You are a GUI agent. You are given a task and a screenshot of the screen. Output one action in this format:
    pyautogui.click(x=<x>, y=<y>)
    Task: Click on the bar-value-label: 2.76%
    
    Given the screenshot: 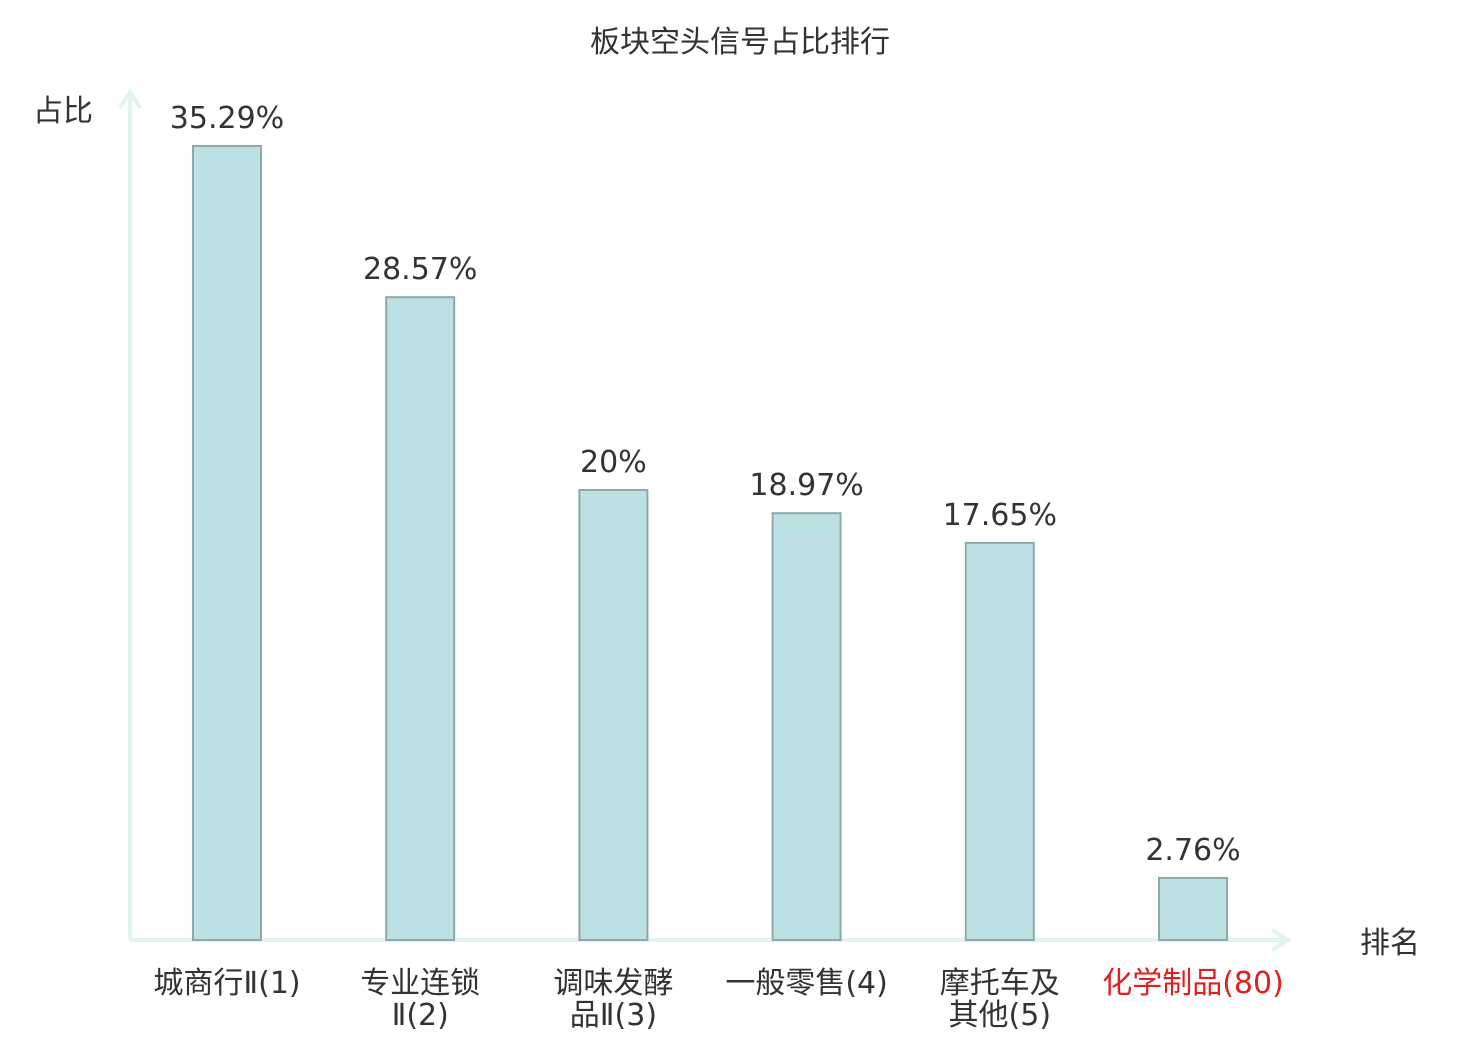 What is the action you would take?
    pyautogui.click(x=1192, y=850)
    